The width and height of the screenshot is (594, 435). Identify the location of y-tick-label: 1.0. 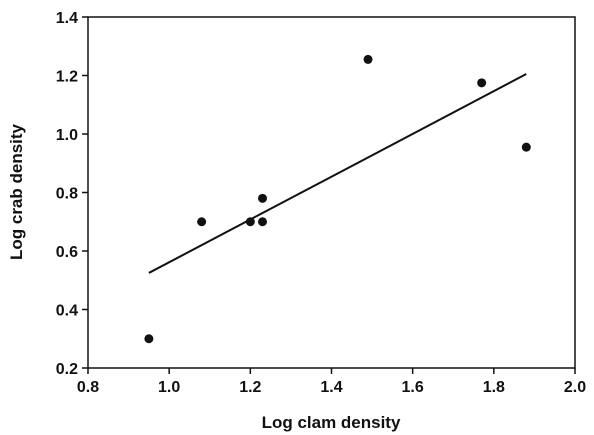
(67, 135).